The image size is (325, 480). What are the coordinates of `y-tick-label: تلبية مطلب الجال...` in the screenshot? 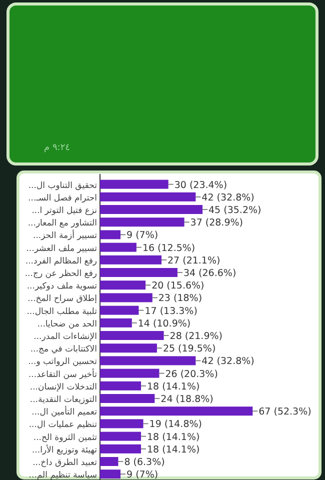 It's located at (62, 311).